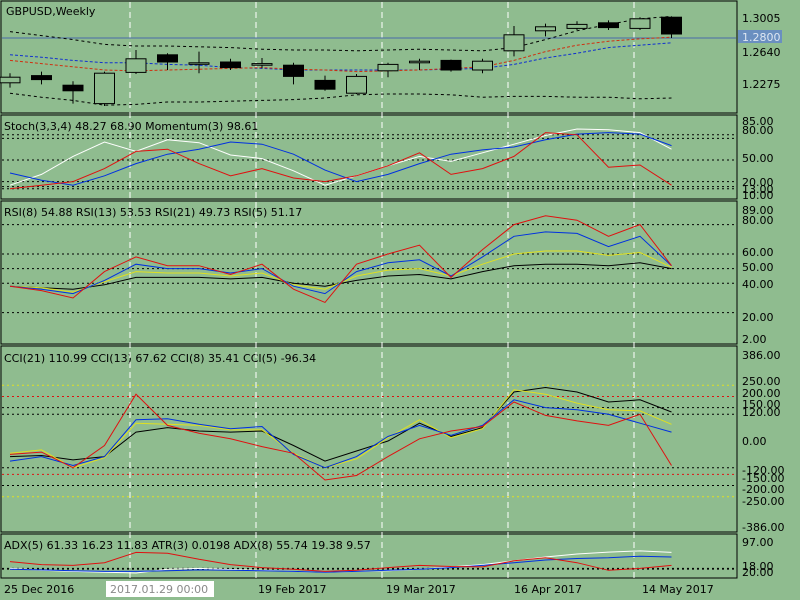 The height and width of the screenshot is (600, 800). I want to click on price-scale: 1.3005 1.2640 1.2275 1.2800, so click(760, 51).